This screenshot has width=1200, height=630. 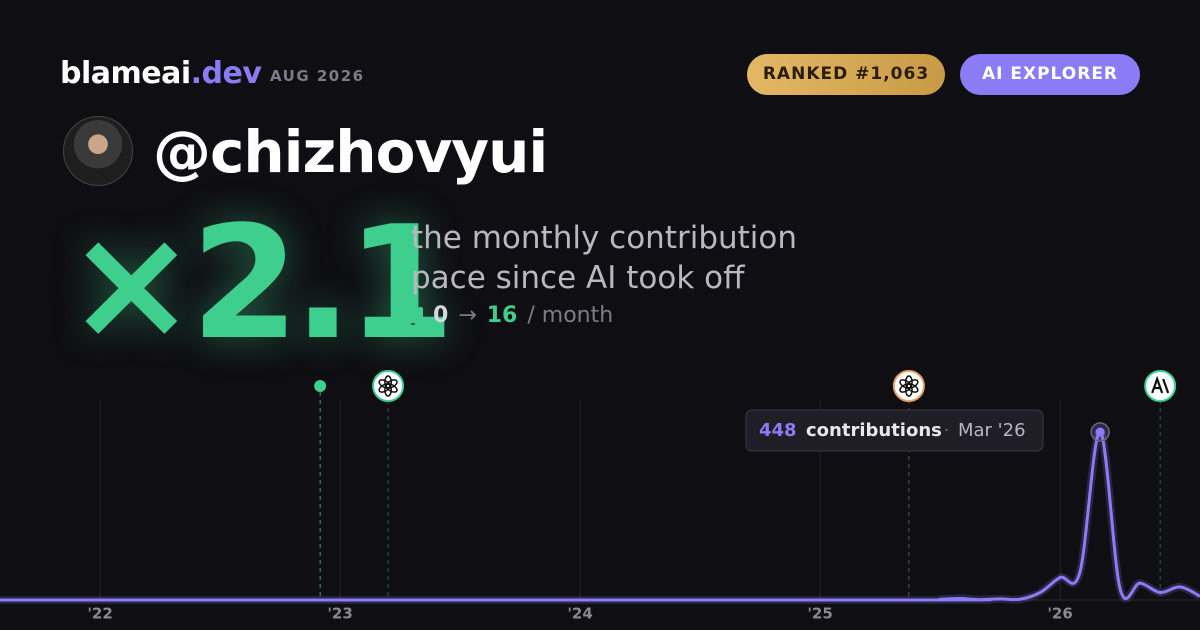 What do you see at coordinates (819, 614) in the screenshot?
I see `x-tick-label: '25` at bounding box center [819, 614].